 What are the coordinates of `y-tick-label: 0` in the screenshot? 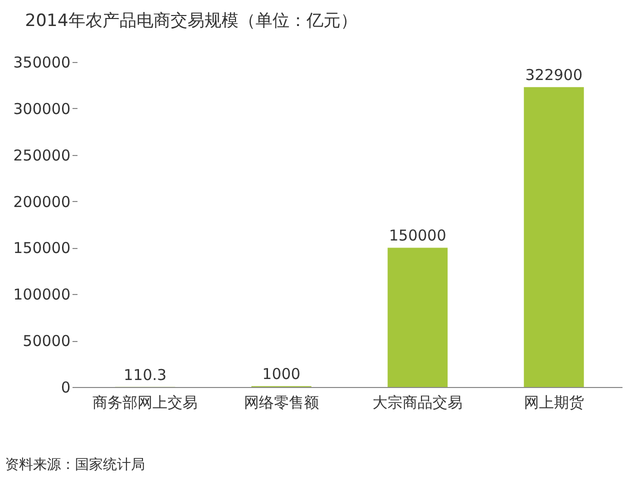 It's located at (65, 387).